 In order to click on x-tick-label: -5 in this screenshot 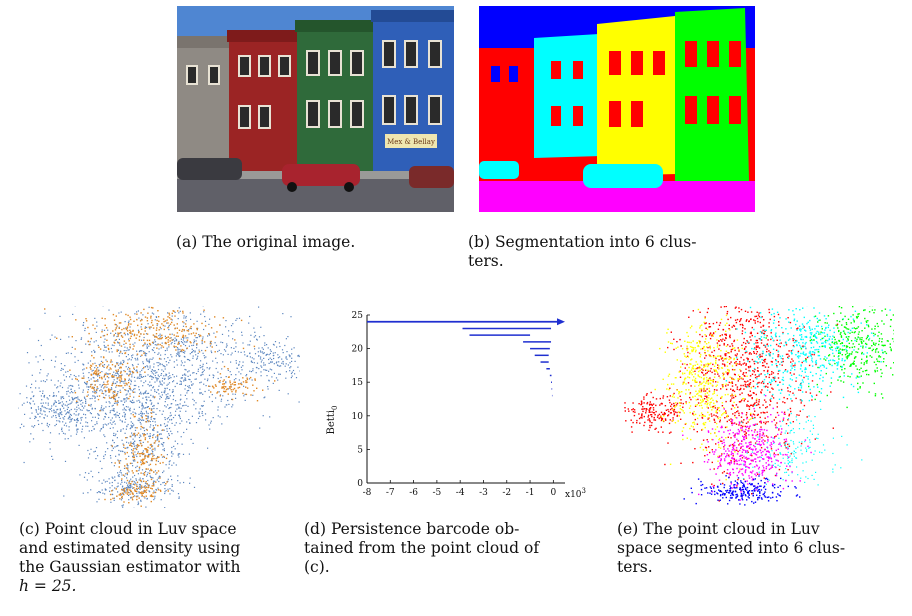, I will do `click(436, 493)`.